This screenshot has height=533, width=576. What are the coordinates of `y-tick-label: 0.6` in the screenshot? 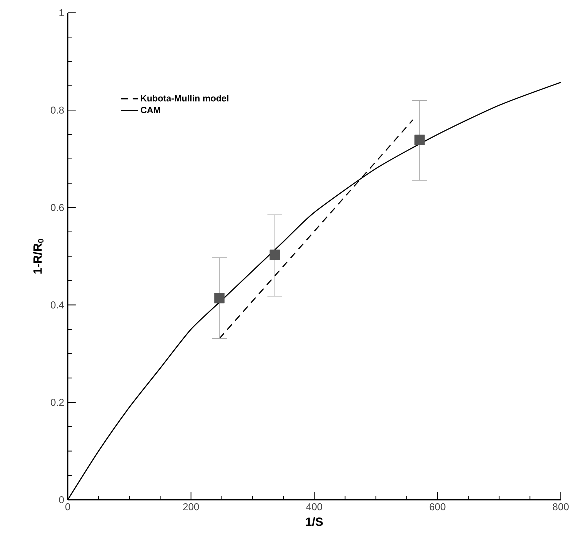 It's located at (57, 208).